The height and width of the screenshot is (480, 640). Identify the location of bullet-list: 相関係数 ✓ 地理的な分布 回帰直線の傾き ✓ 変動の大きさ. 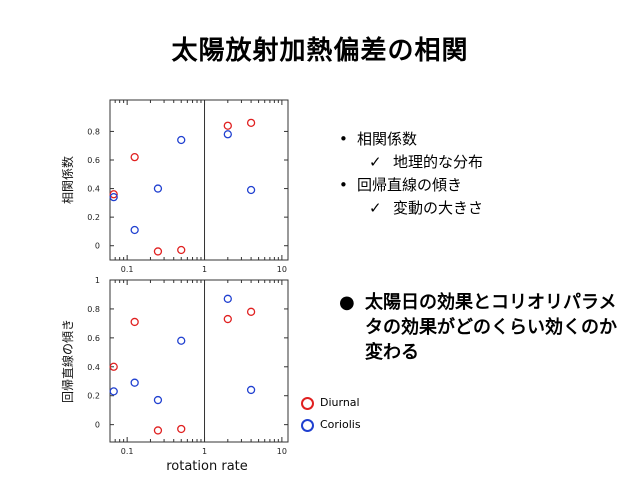
(409, 174).